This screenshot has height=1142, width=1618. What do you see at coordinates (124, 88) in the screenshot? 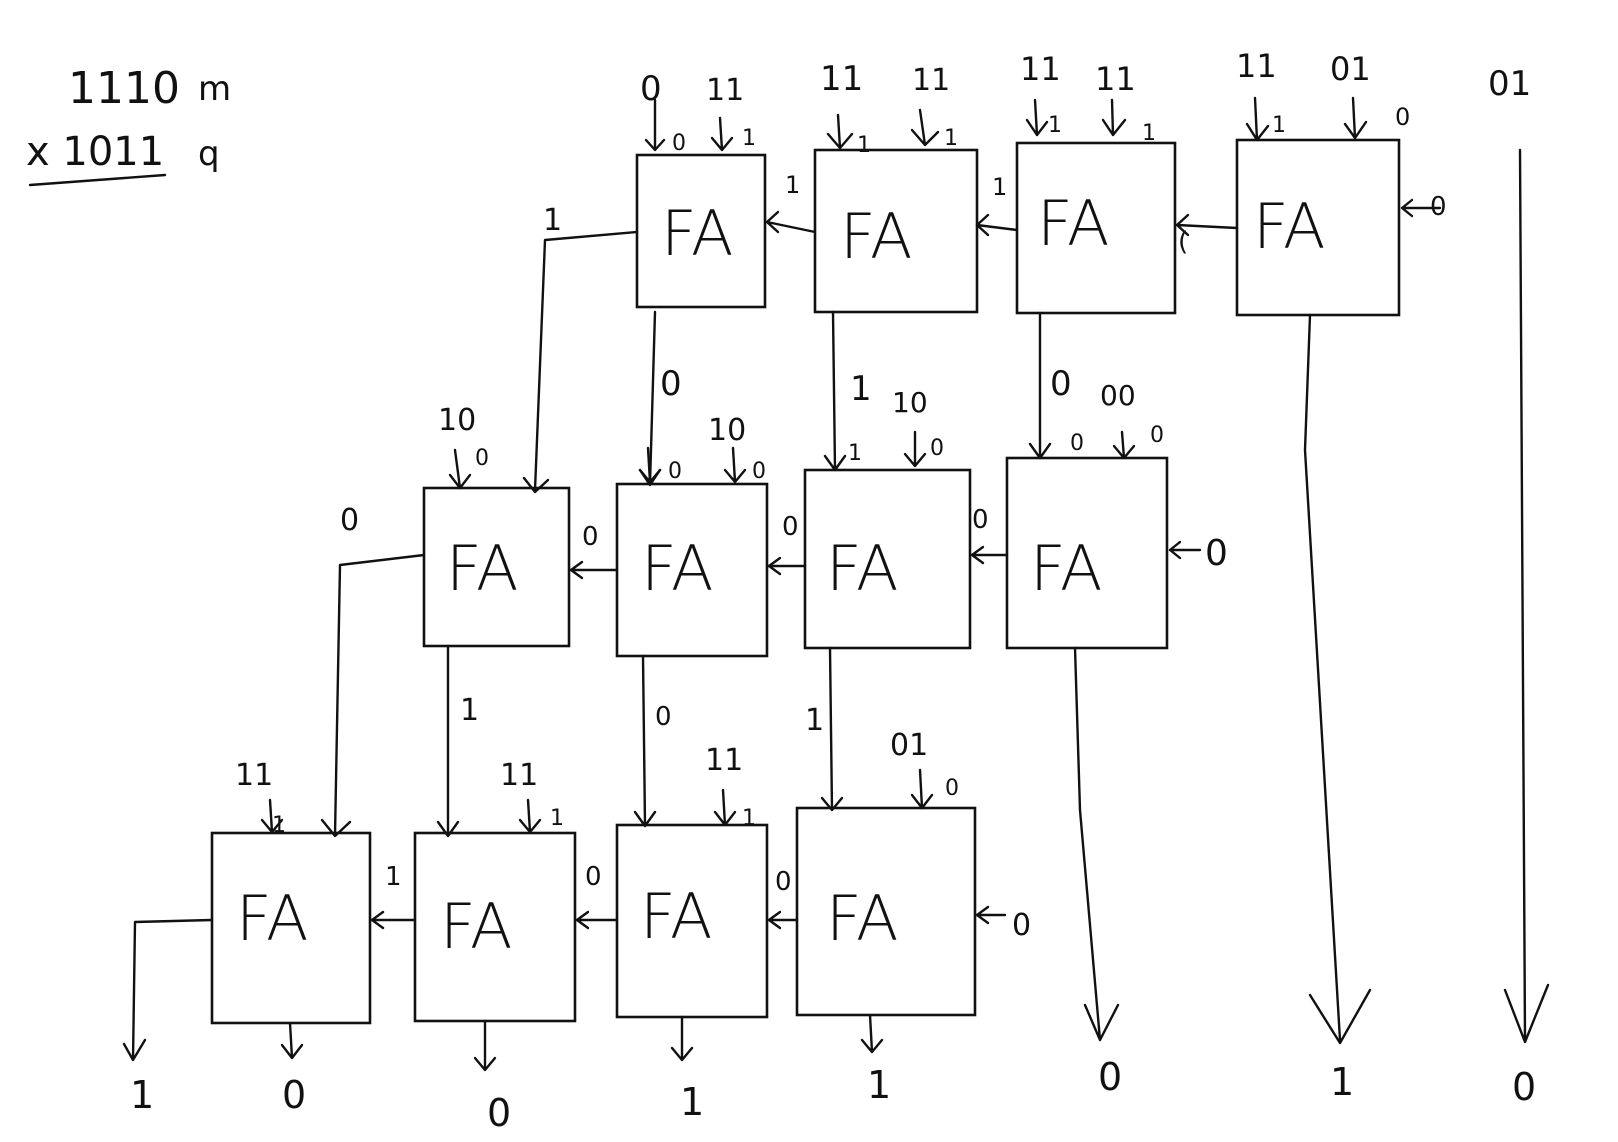
I see `multiplicand: 1110` at bounding box center [124, 88].